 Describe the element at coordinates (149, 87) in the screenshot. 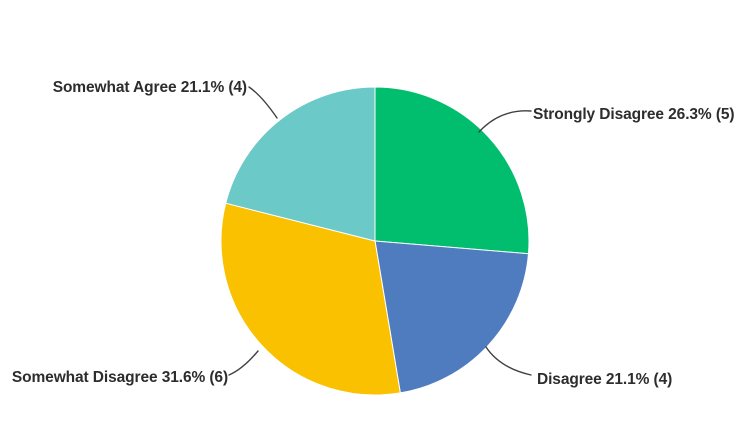

I see `slice-label-somewhat-agree: Somewhat Agree 21.1% (4)` at that location.